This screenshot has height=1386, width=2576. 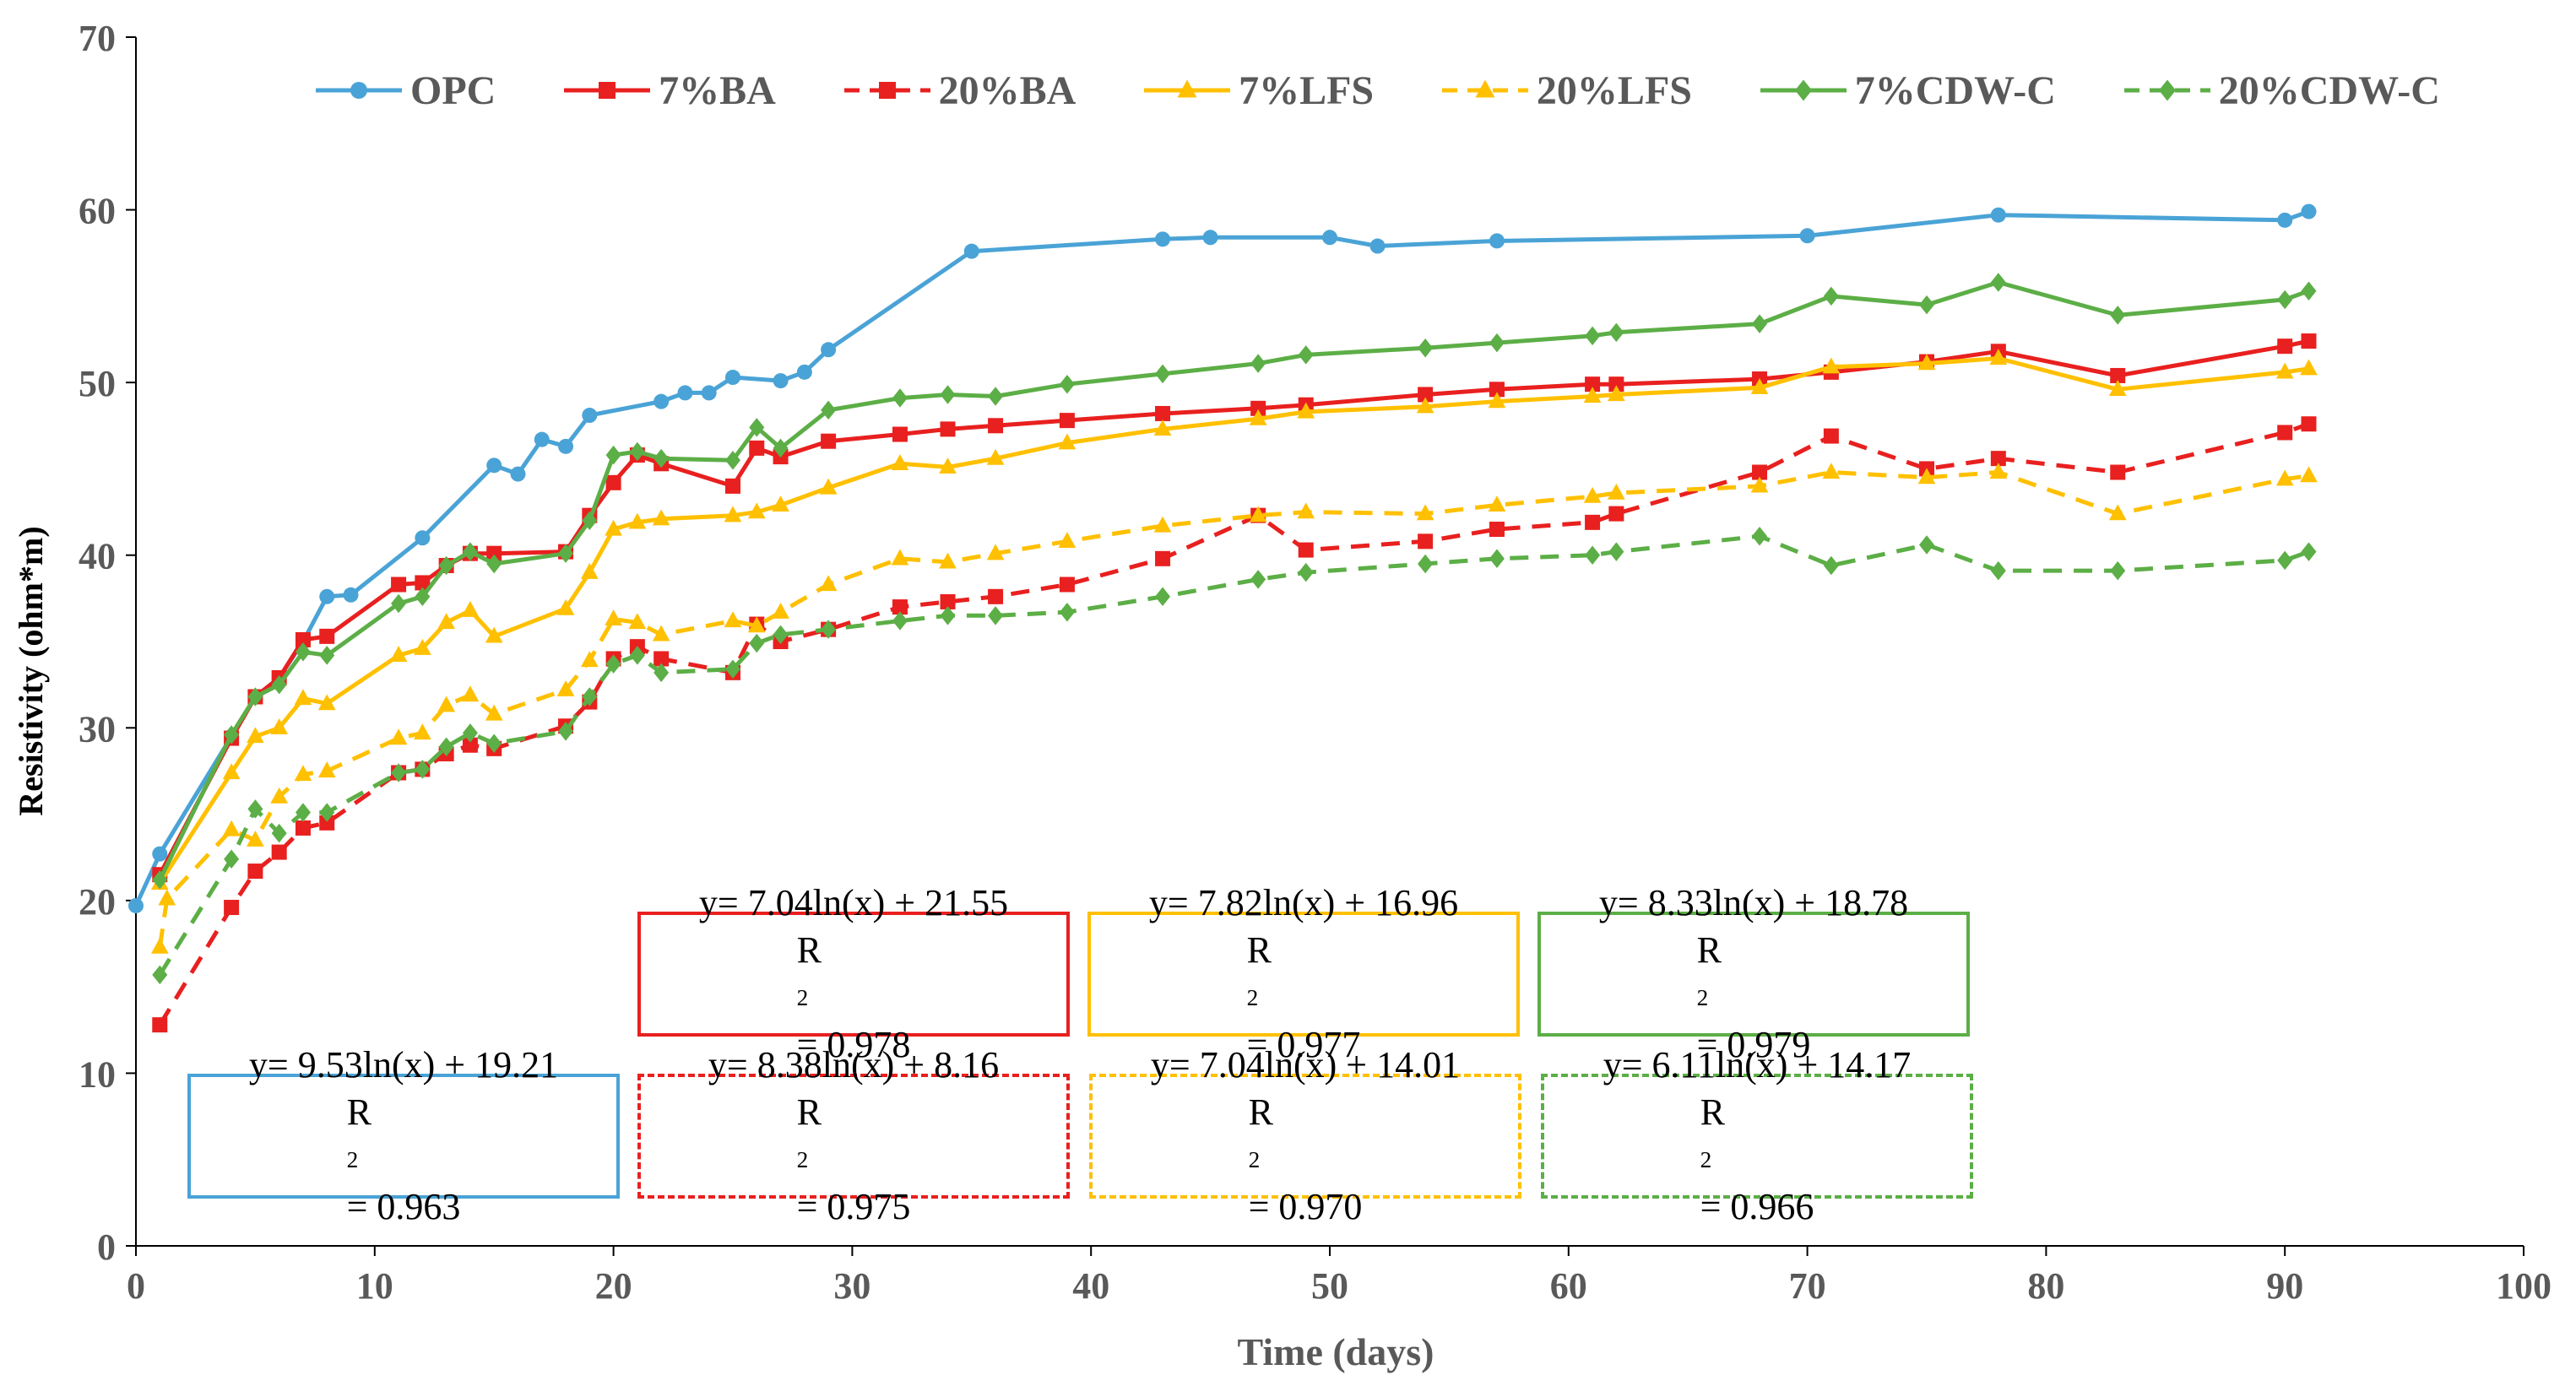 I want to click on legend-label: 7%BA, so click(x=718, y=91).